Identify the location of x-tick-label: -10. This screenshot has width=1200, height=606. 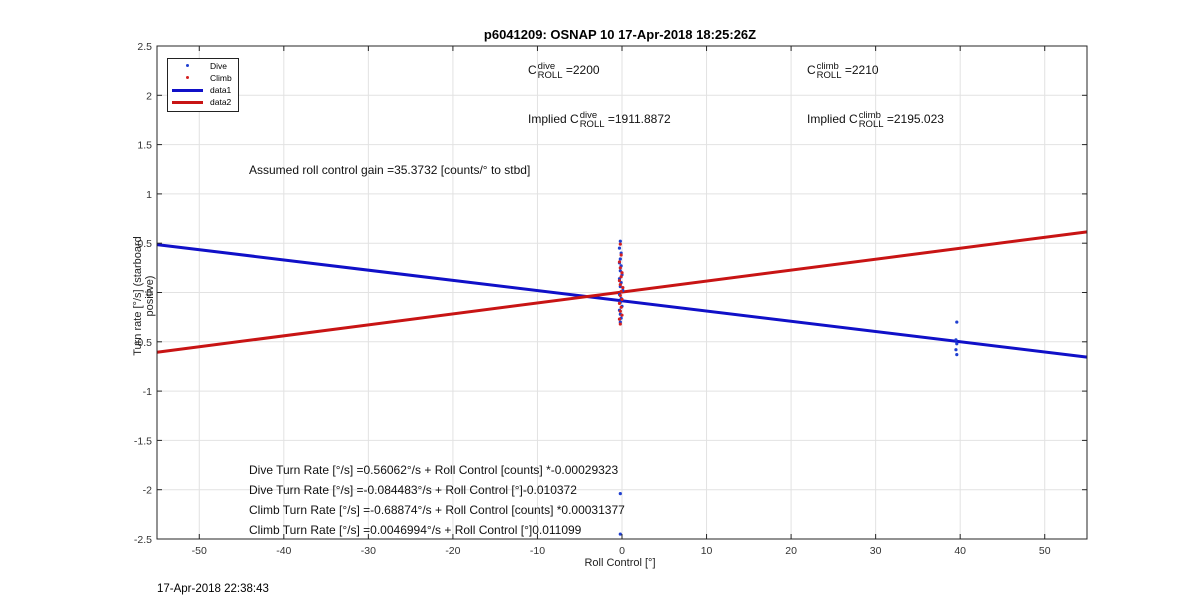
(537, 551).